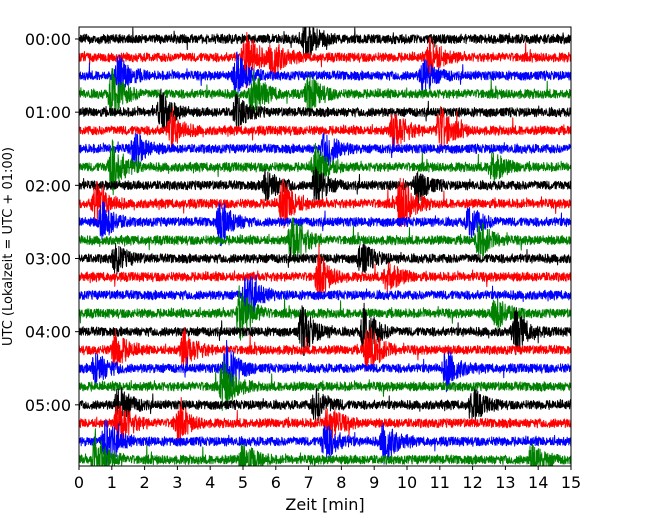 This screenshot has height=520, width=650. I want to click on x-tick-label: 10, so click(407, 482).